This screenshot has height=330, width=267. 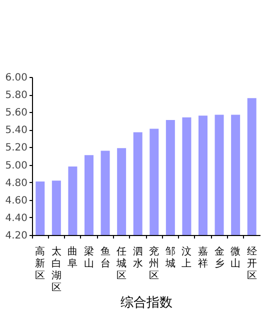 I want to click on x-axis-title: 综合指数, so click(x=146, y=303).